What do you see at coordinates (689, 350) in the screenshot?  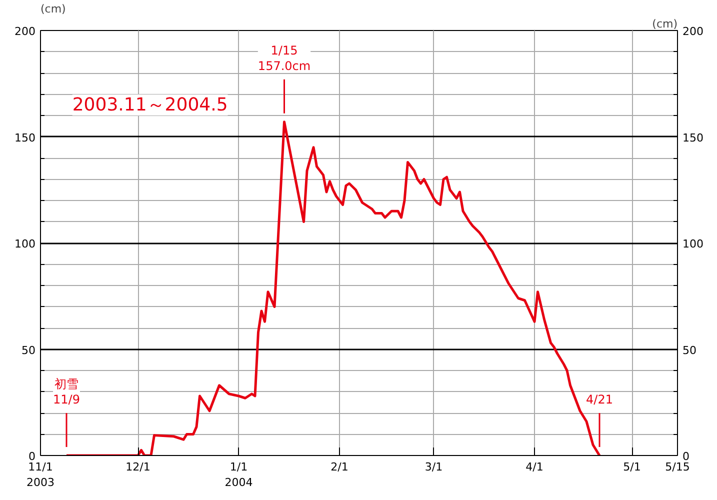 I see `y2-tick-label: 50` at bounding box center [689, 350].